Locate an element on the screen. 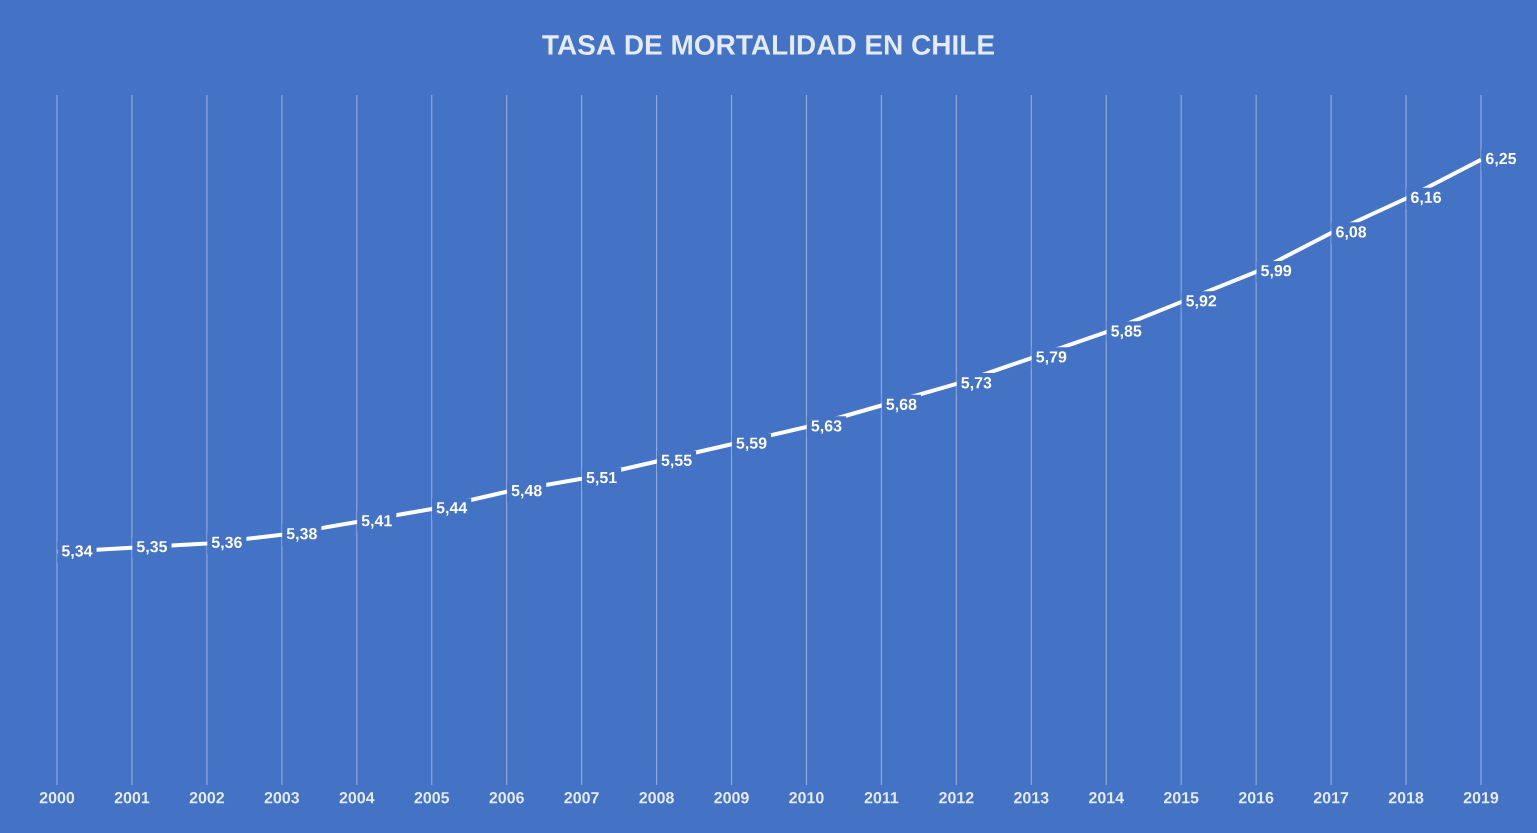 The image size is (1537, 833). data-label: 5,35 is located at coordinates (152, 547).